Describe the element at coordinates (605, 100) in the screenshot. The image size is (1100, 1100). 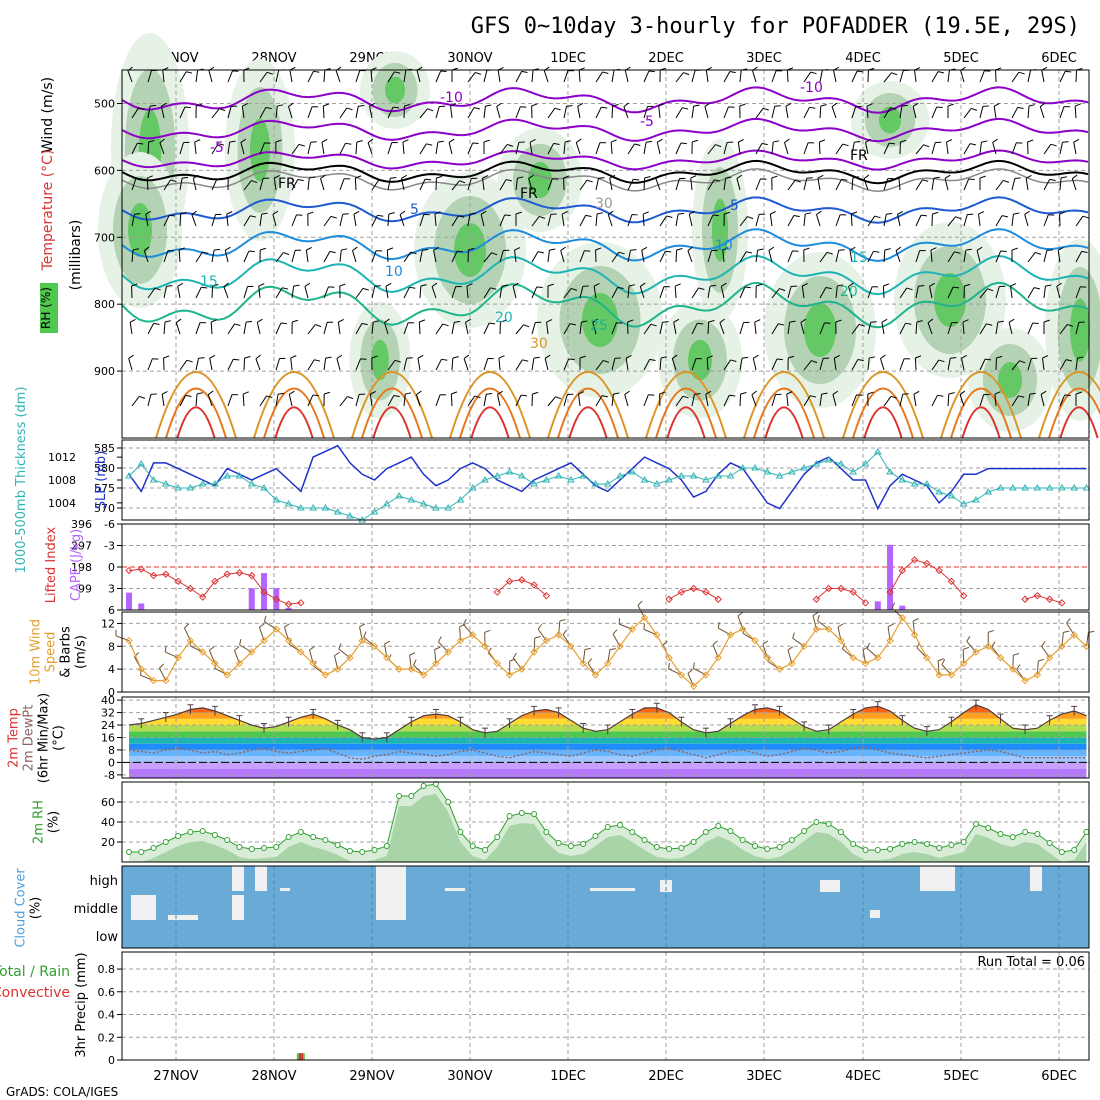
I see `isotherm-minus10` at that location.